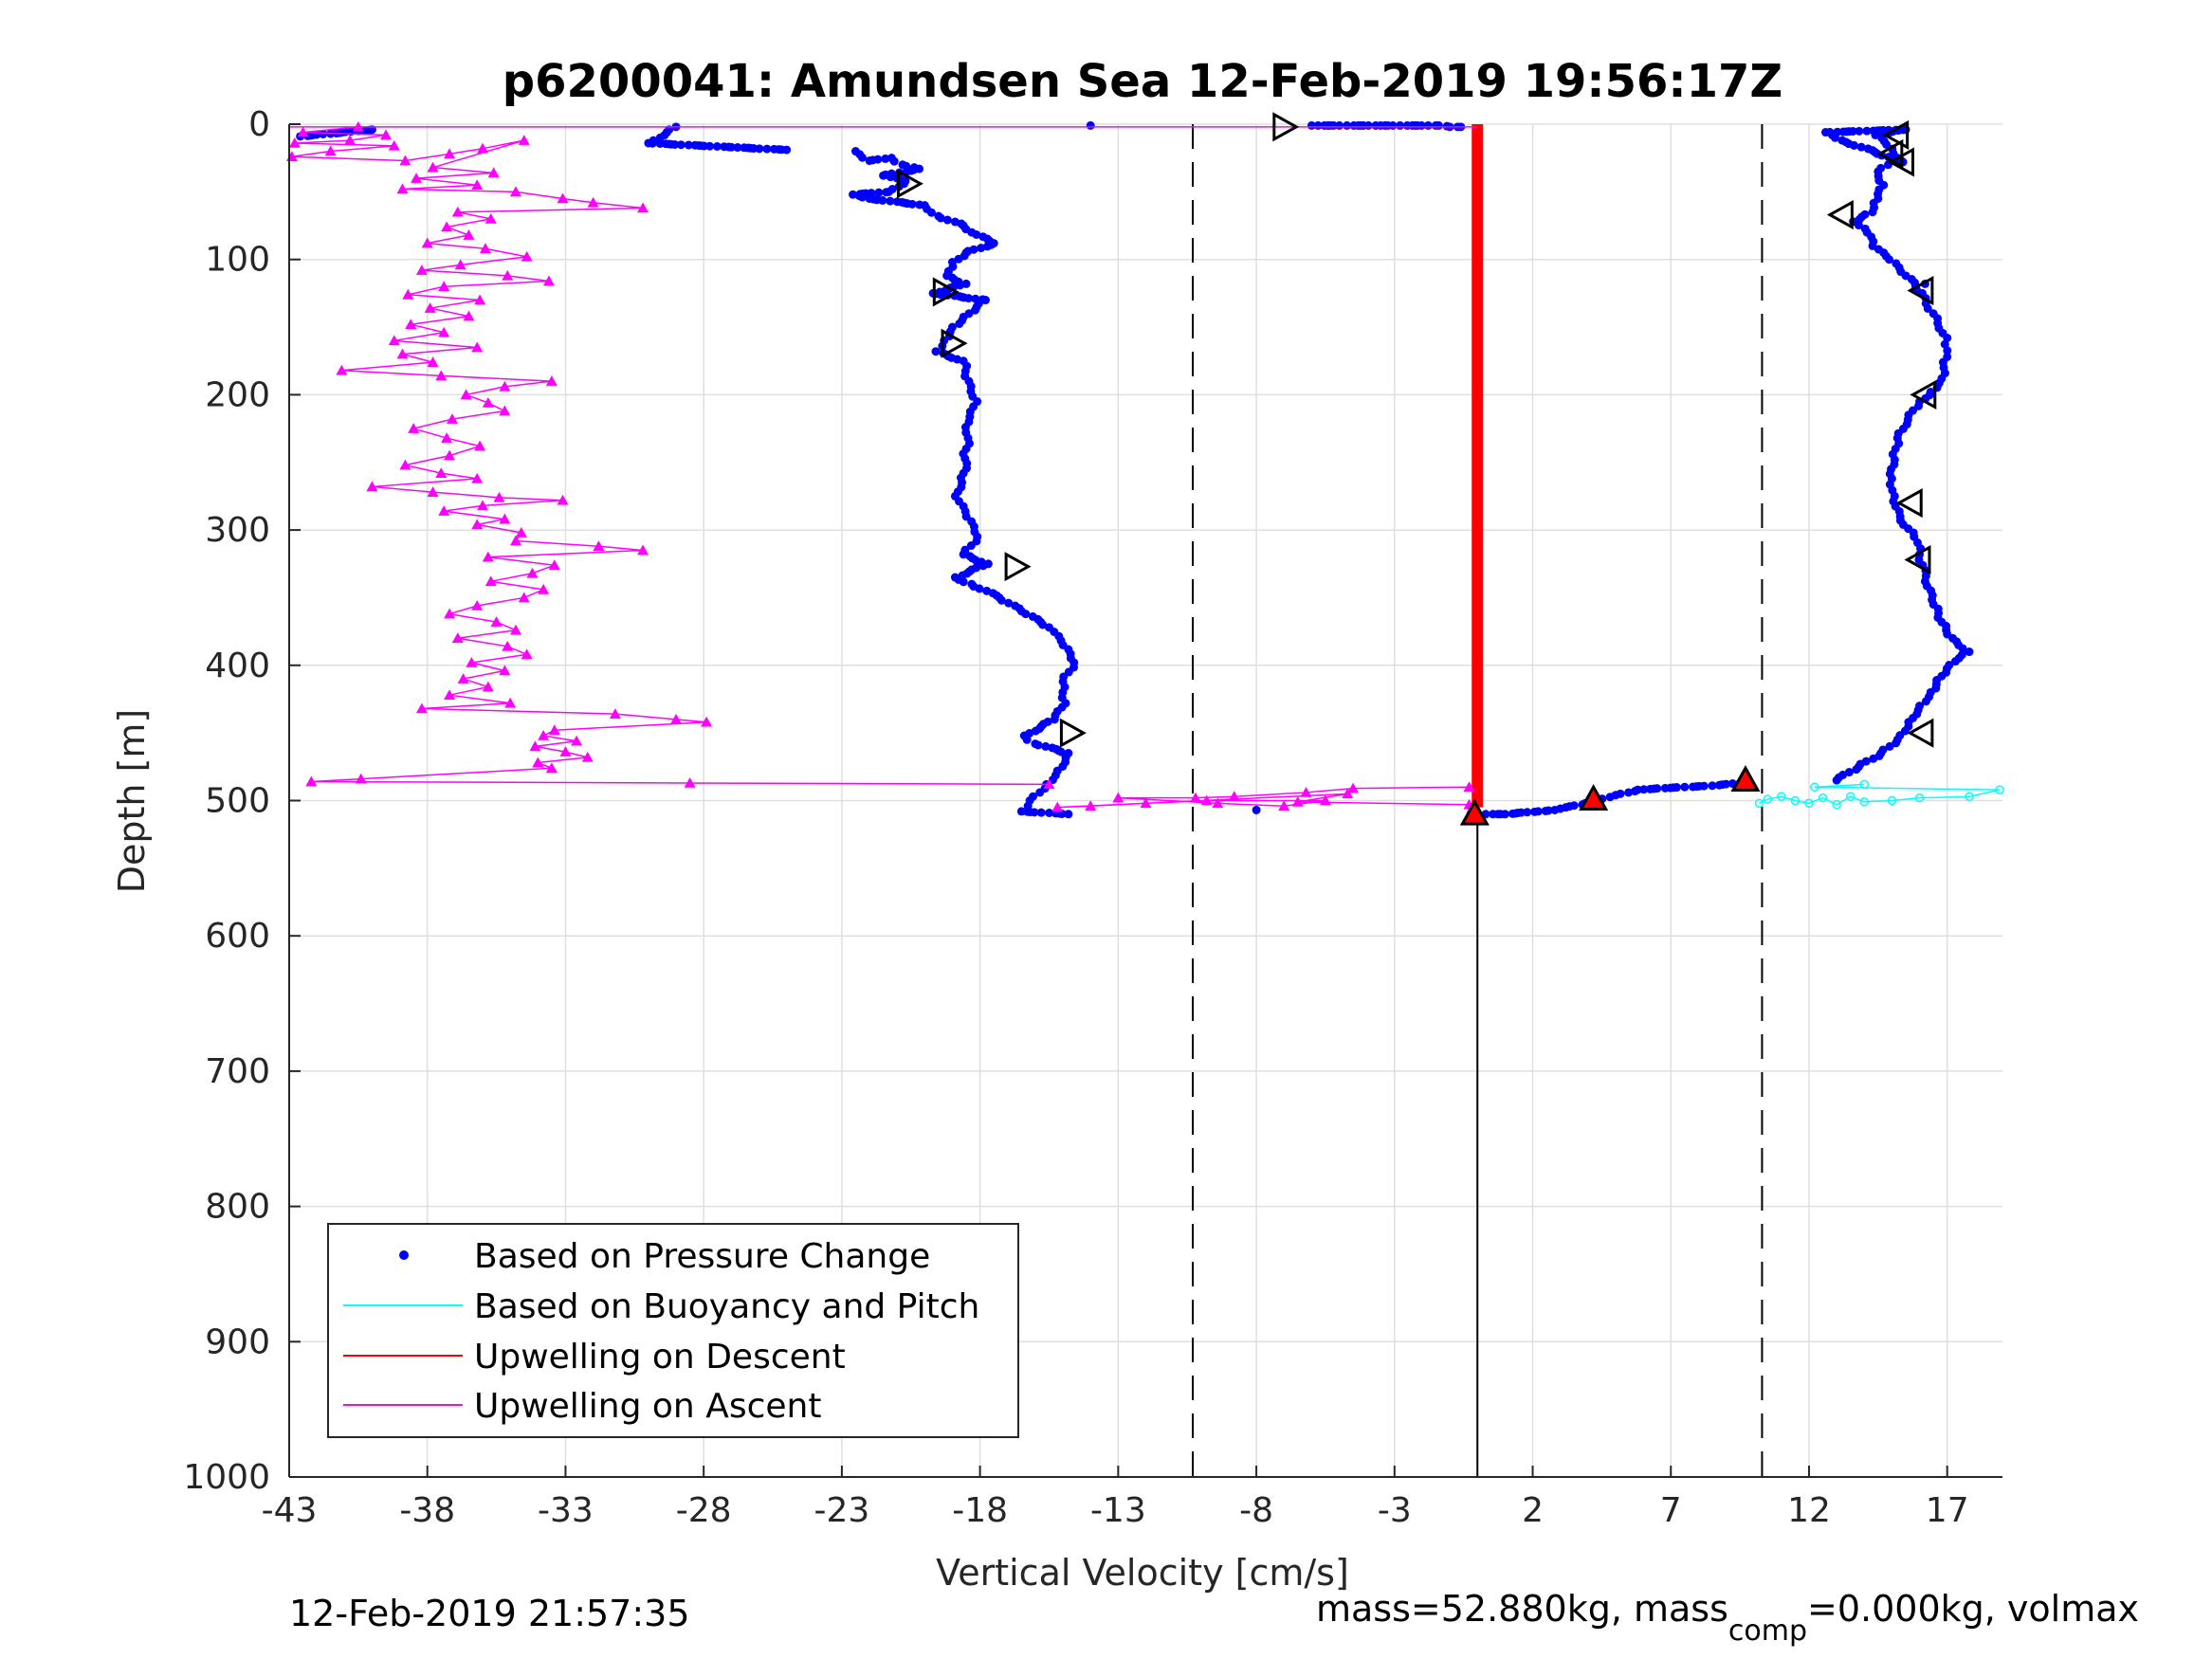  I want to click on ascent-direction-marker, so click(1909, 503).